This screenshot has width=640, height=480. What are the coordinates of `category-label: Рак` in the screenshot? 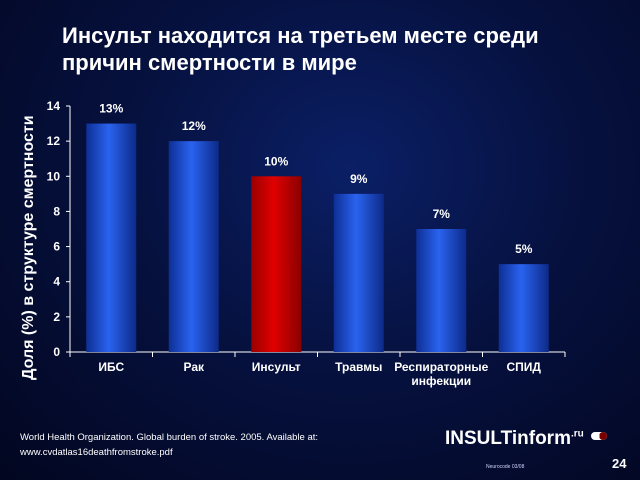 It's located at (194, 367).